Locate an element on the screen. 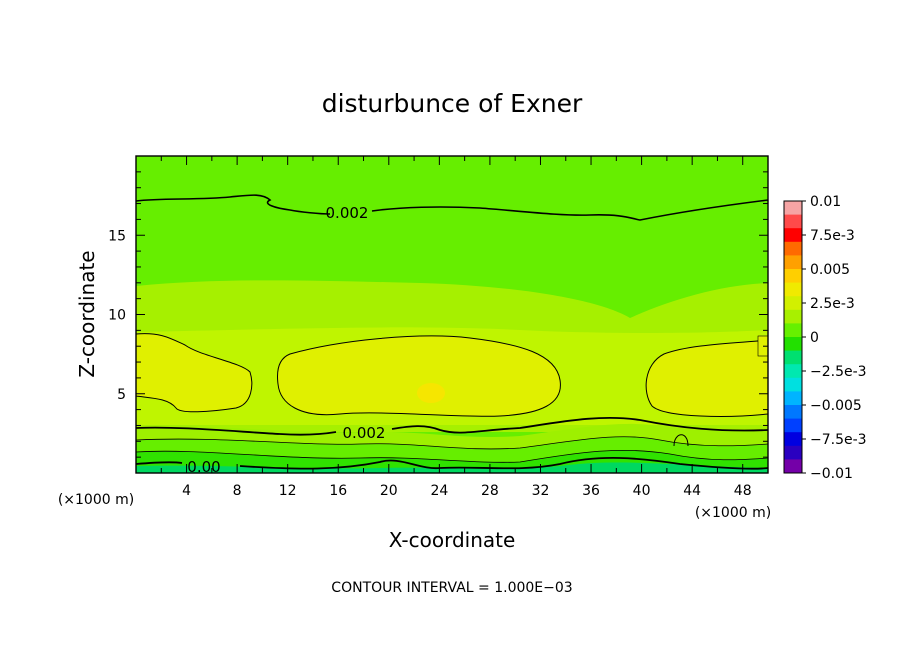 The width and height of the screenshot is (904, 654). colorbar-label: −2.5e-3 is located at coordinates (838, 372).